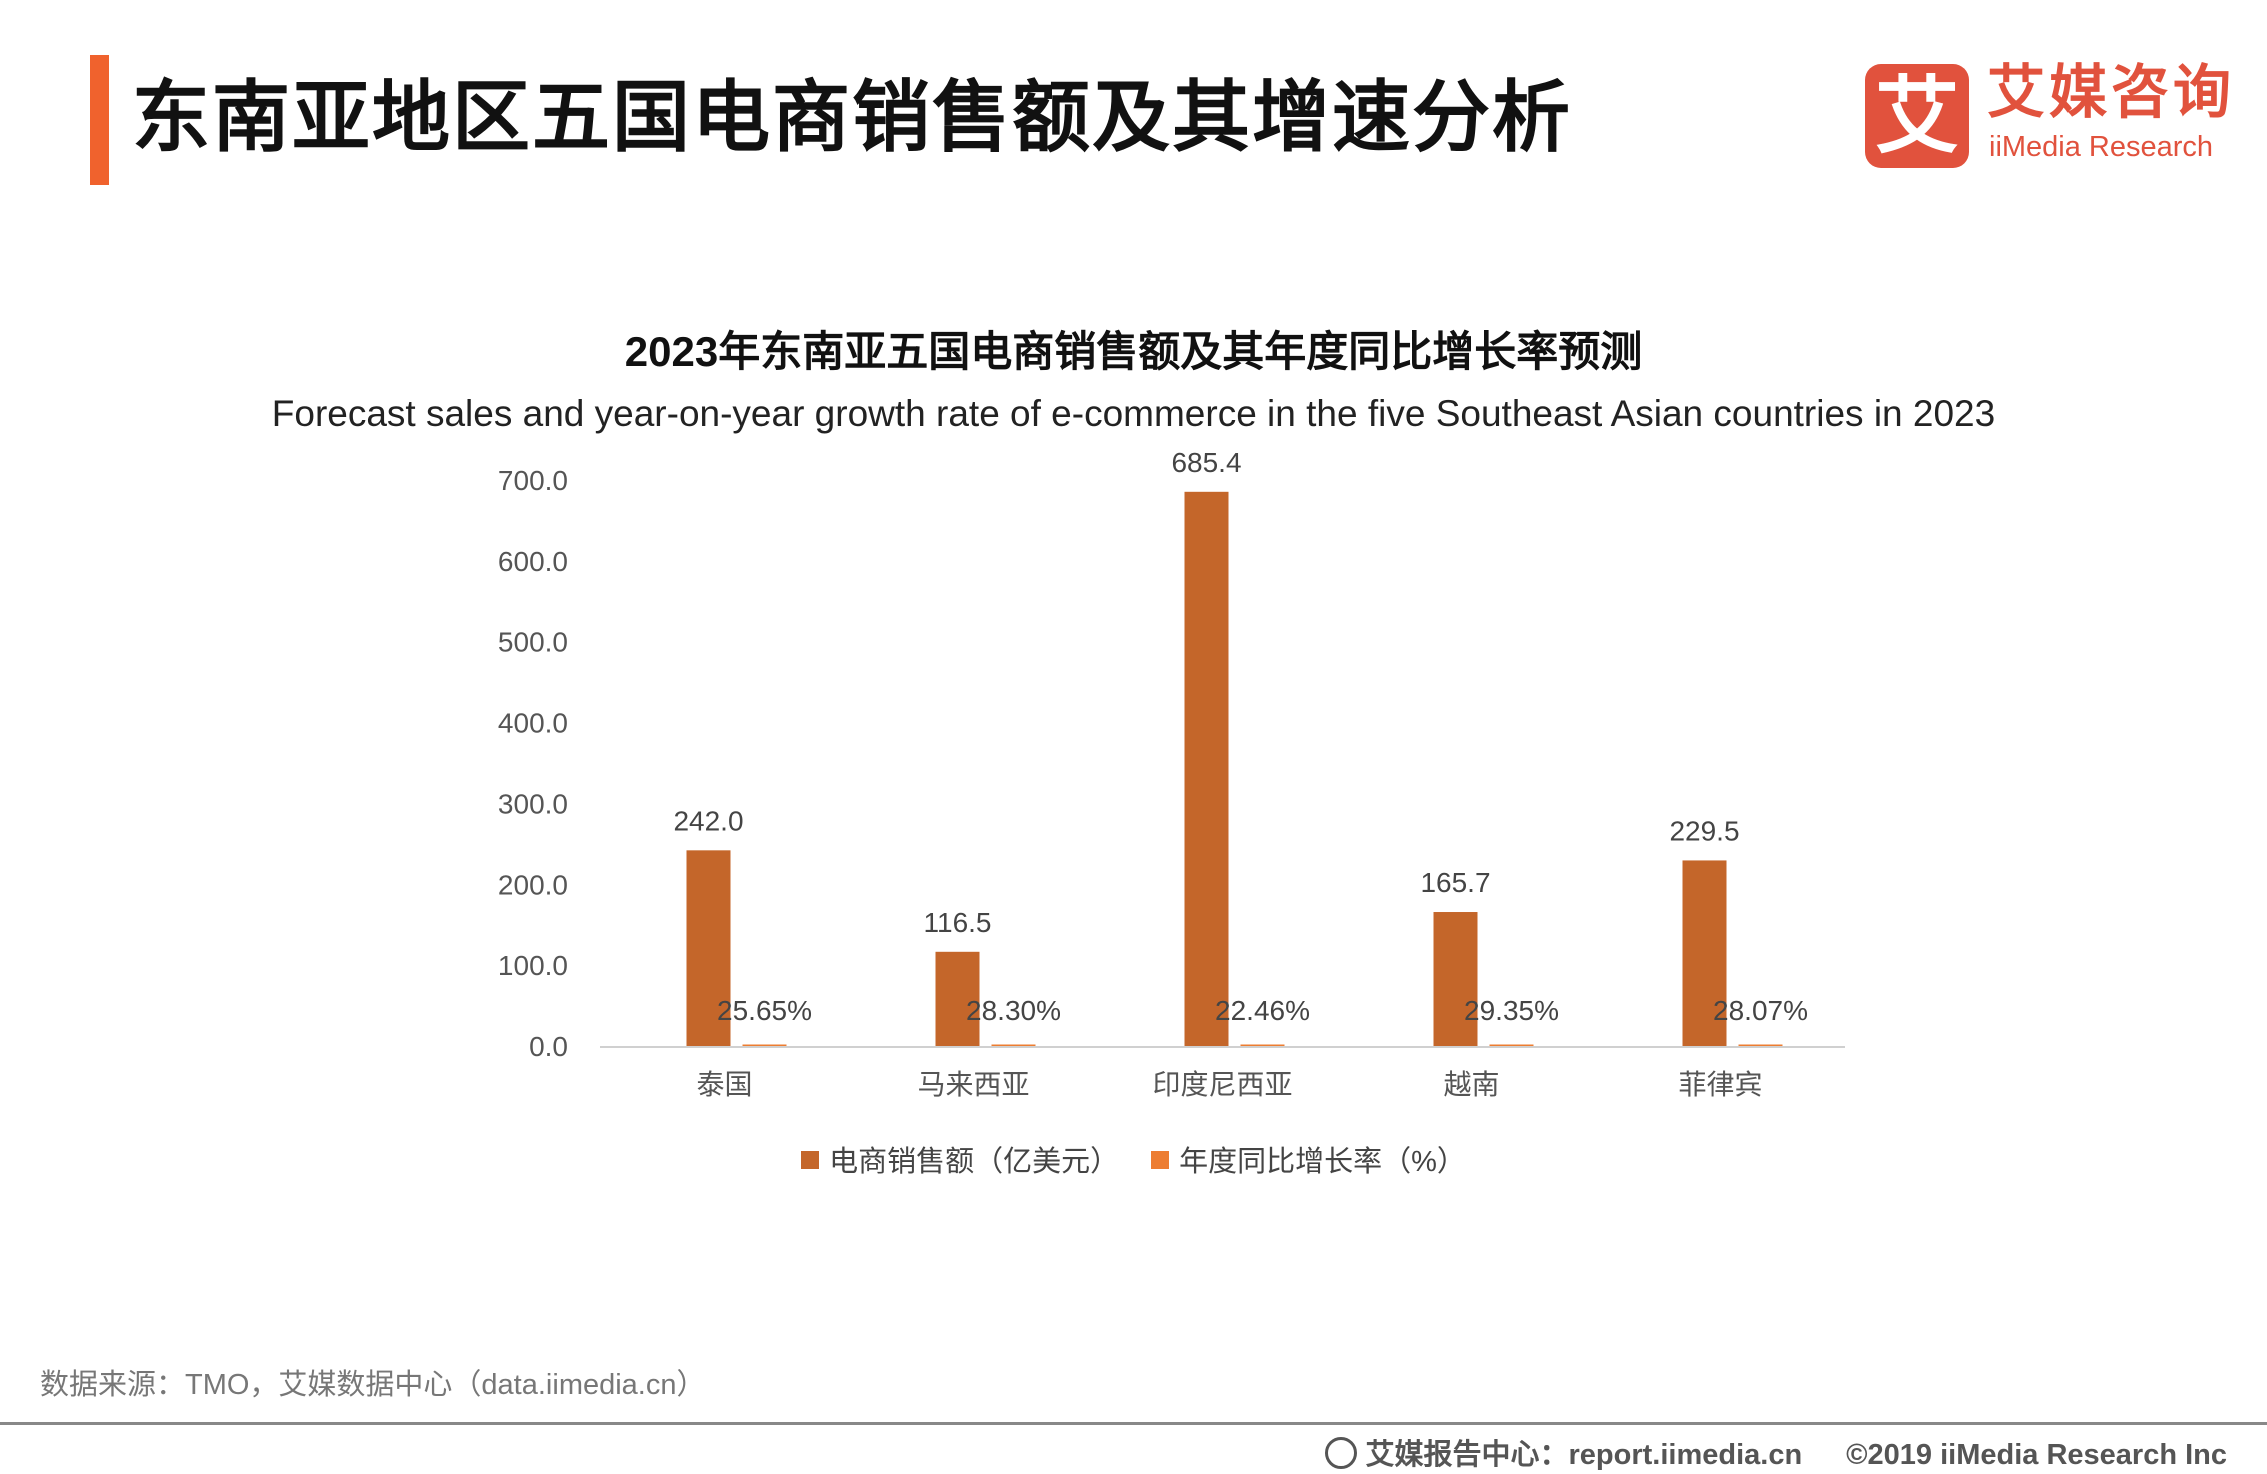  Describe the element at coordinates (810, 1160) in the screenshot. I see `legend-swatch-sales` at that location.